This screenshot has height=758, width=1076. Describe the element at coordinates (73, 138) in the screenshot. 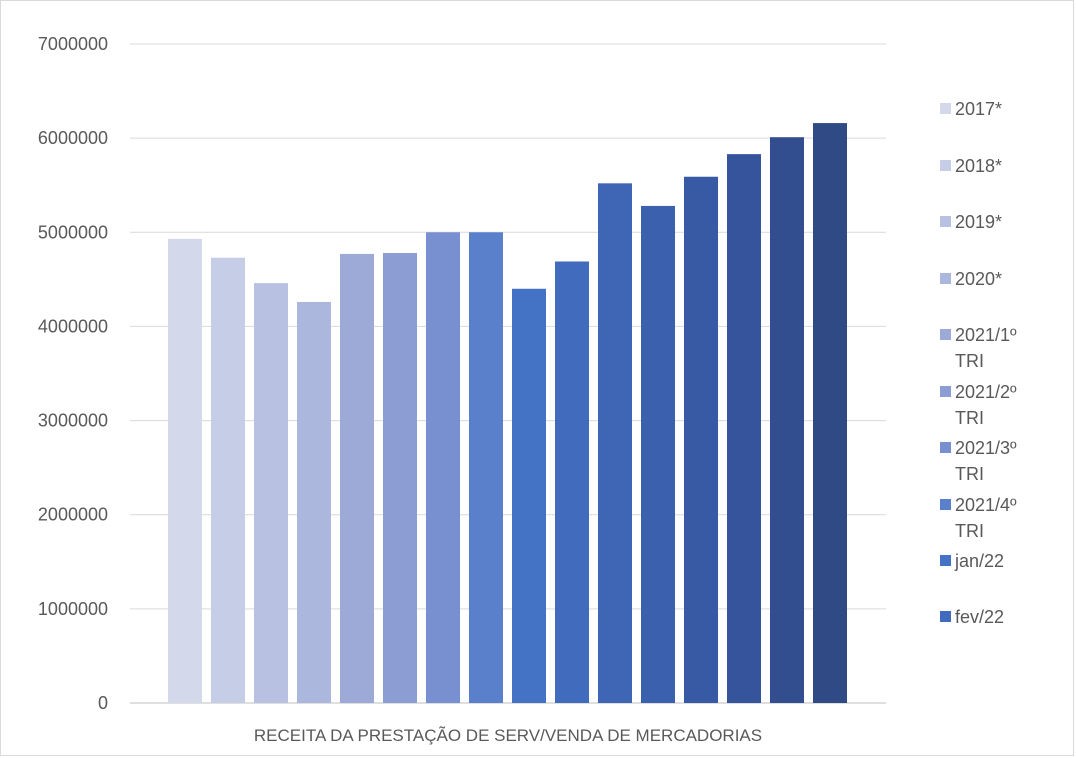

I see `y-tick-label: 6000000` at that location.